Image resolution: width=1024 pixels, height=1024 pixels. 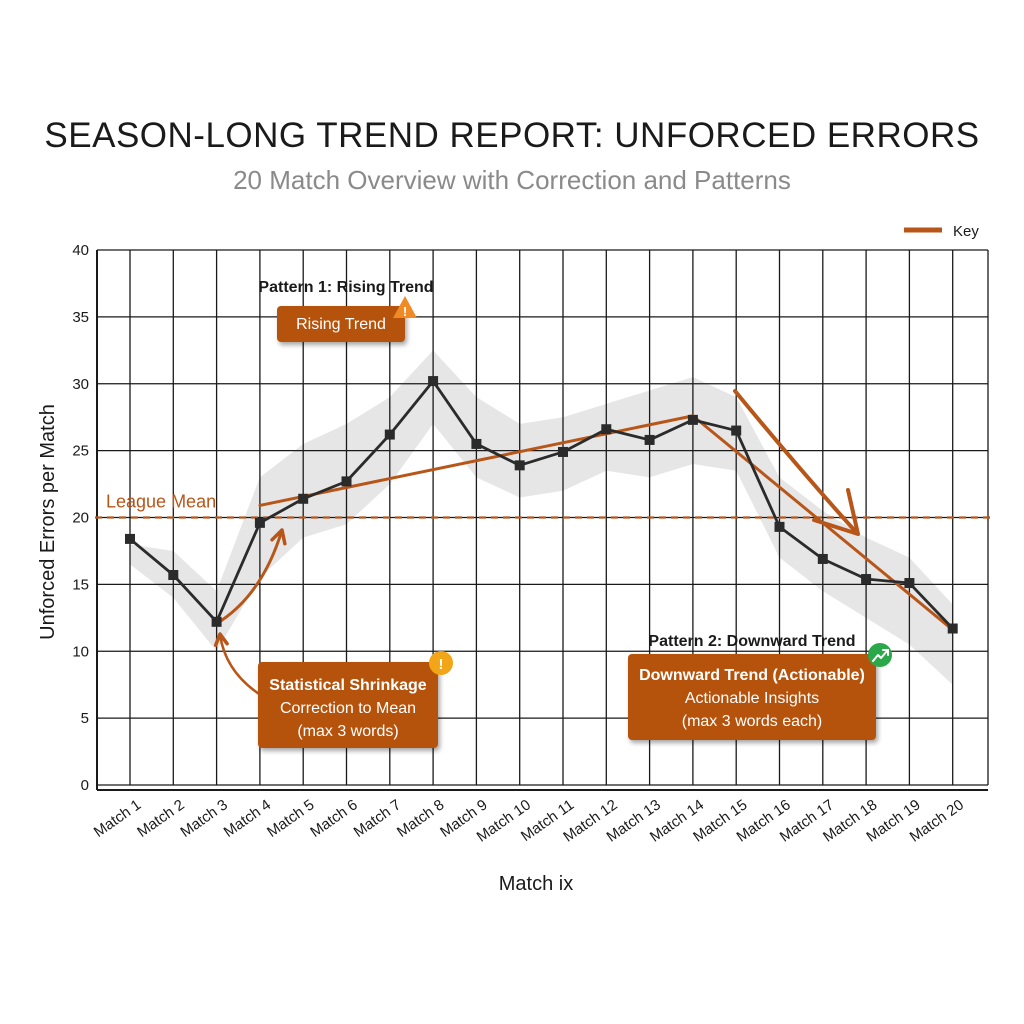 What do you see at coordinates (241, 665) in the screenshot?
I see `shrinkage-pointer` at bounding box center [241, 665].